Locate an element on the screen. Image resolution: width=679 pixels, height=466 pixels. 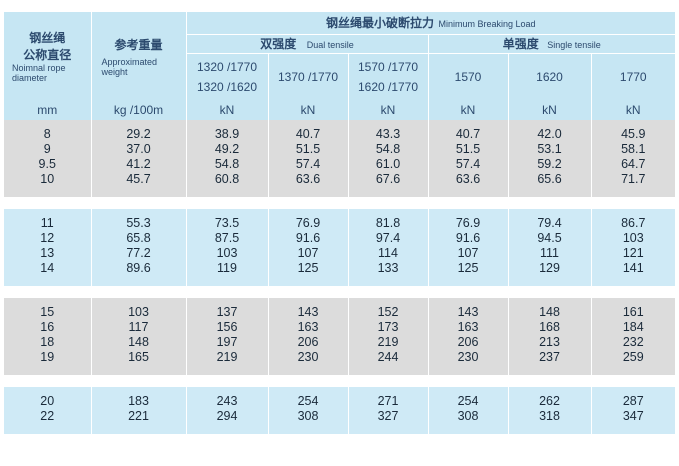
column-cell: 11 12 13 14 is located at coordinates (48, 247).